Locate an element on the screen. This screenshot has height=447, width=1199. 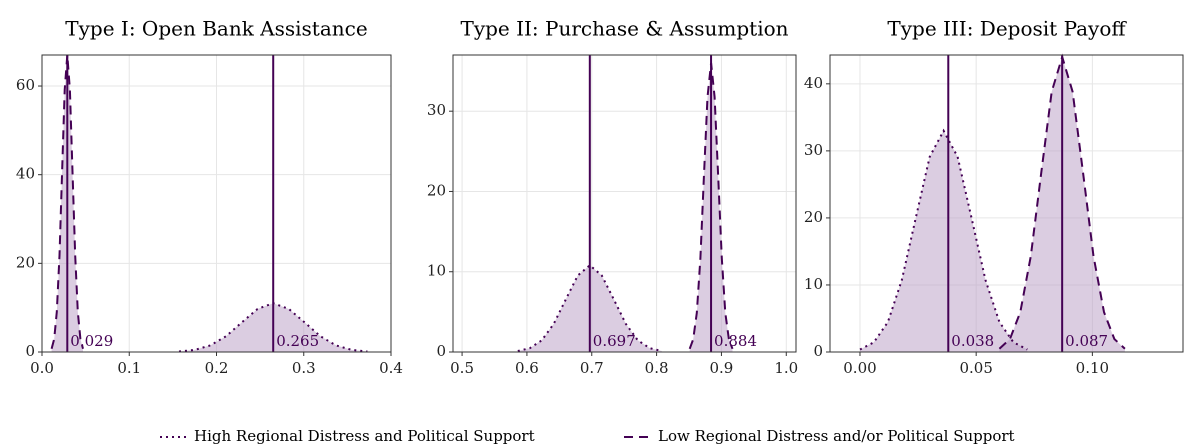
x-tick-label: 0.10 is located at coordinates (1092, 368).